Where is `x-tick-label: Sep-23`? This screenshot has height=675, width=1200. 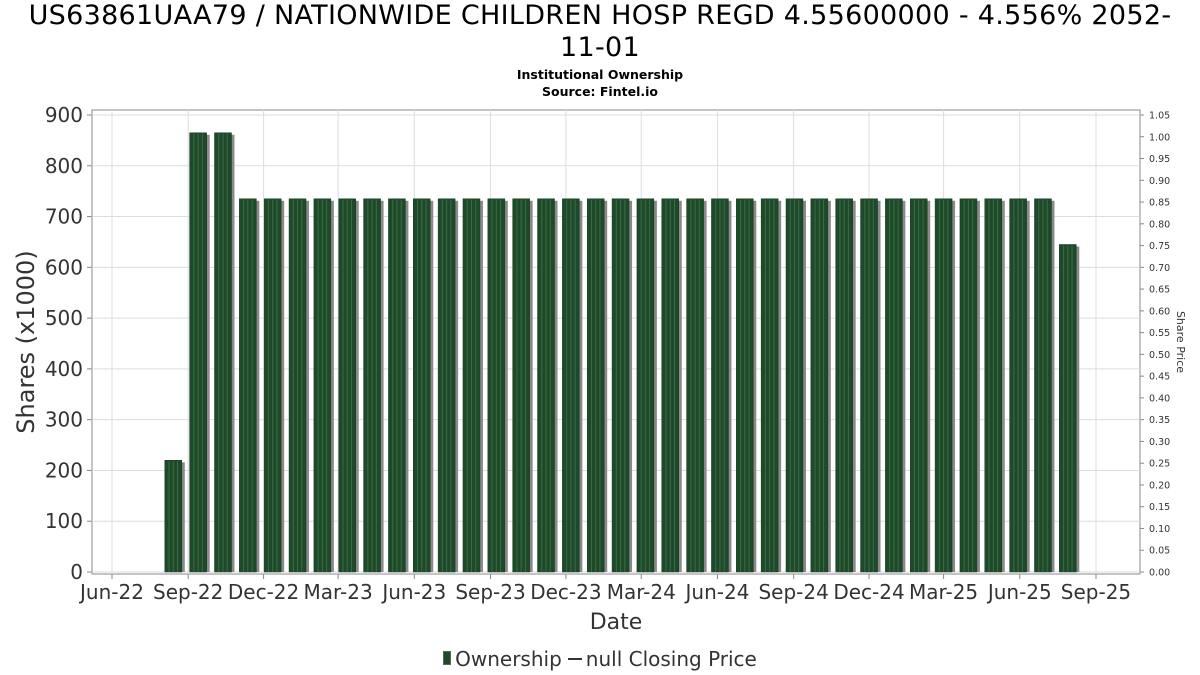
x-tick-label: Sep-23 is located at coordinates (490, 592).